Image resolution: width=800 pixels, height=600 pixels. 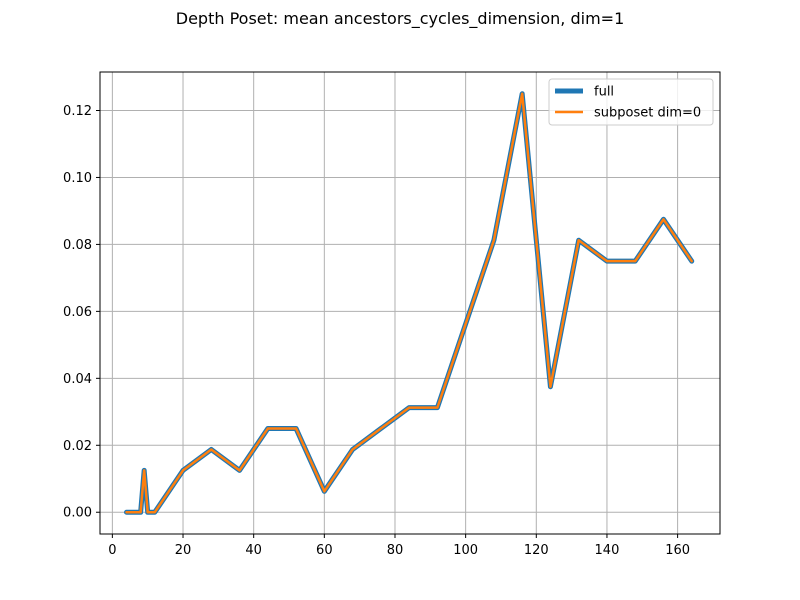 I want to click on x-tick-label: 60, so click(x=324, y=550).